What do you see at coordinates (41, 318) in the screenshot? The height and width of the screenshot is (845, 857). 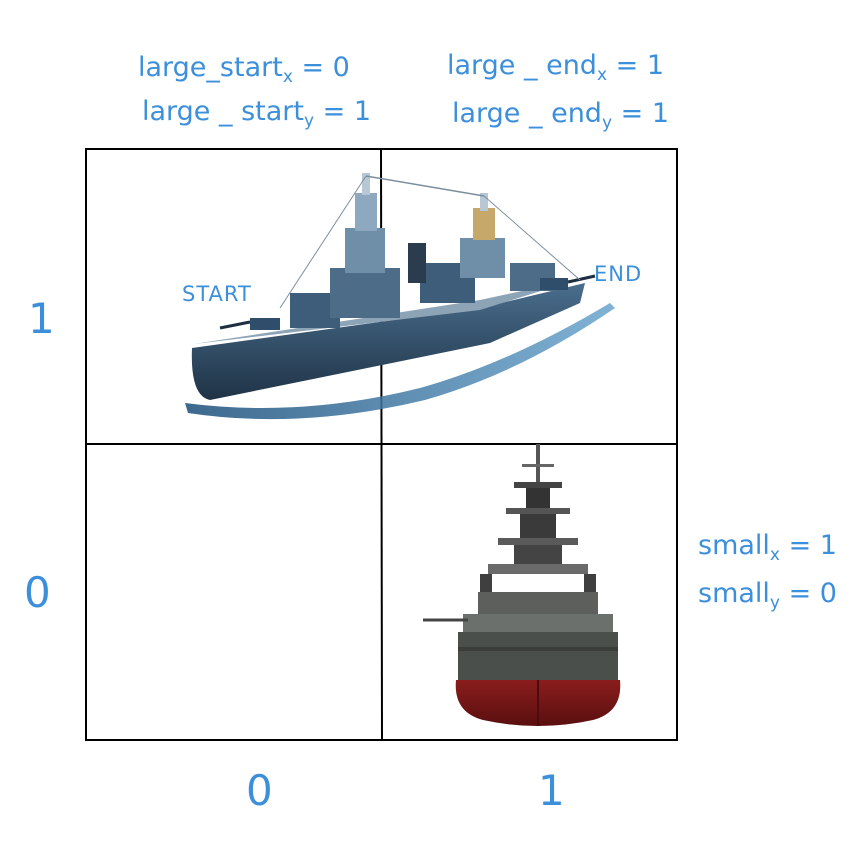 I see `y-tick-1: 1` at bounding box center [41, 318].